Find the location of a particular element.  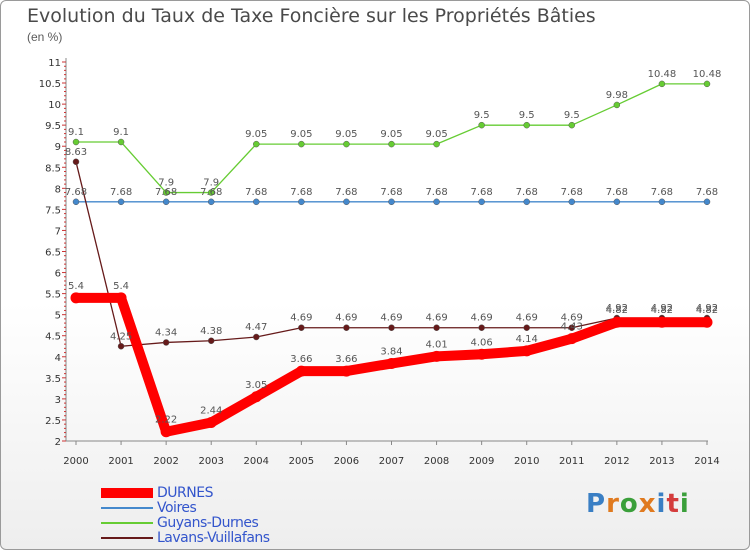

data-label: 9.1 is located at coordinates (121, 132).